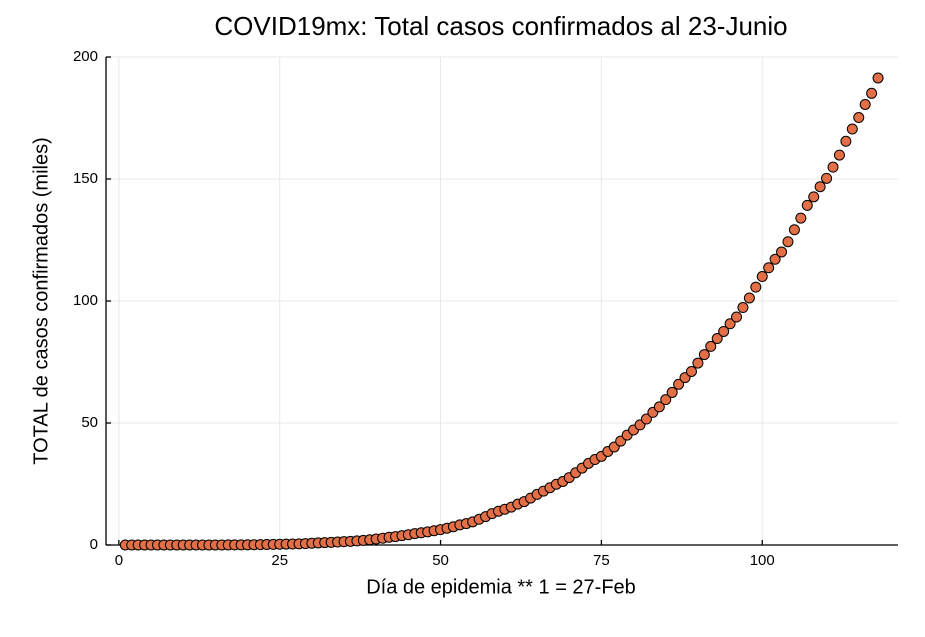  I want to click on y-axis-label: TOTAL de casos confirmados (miles), so click(41, 301).